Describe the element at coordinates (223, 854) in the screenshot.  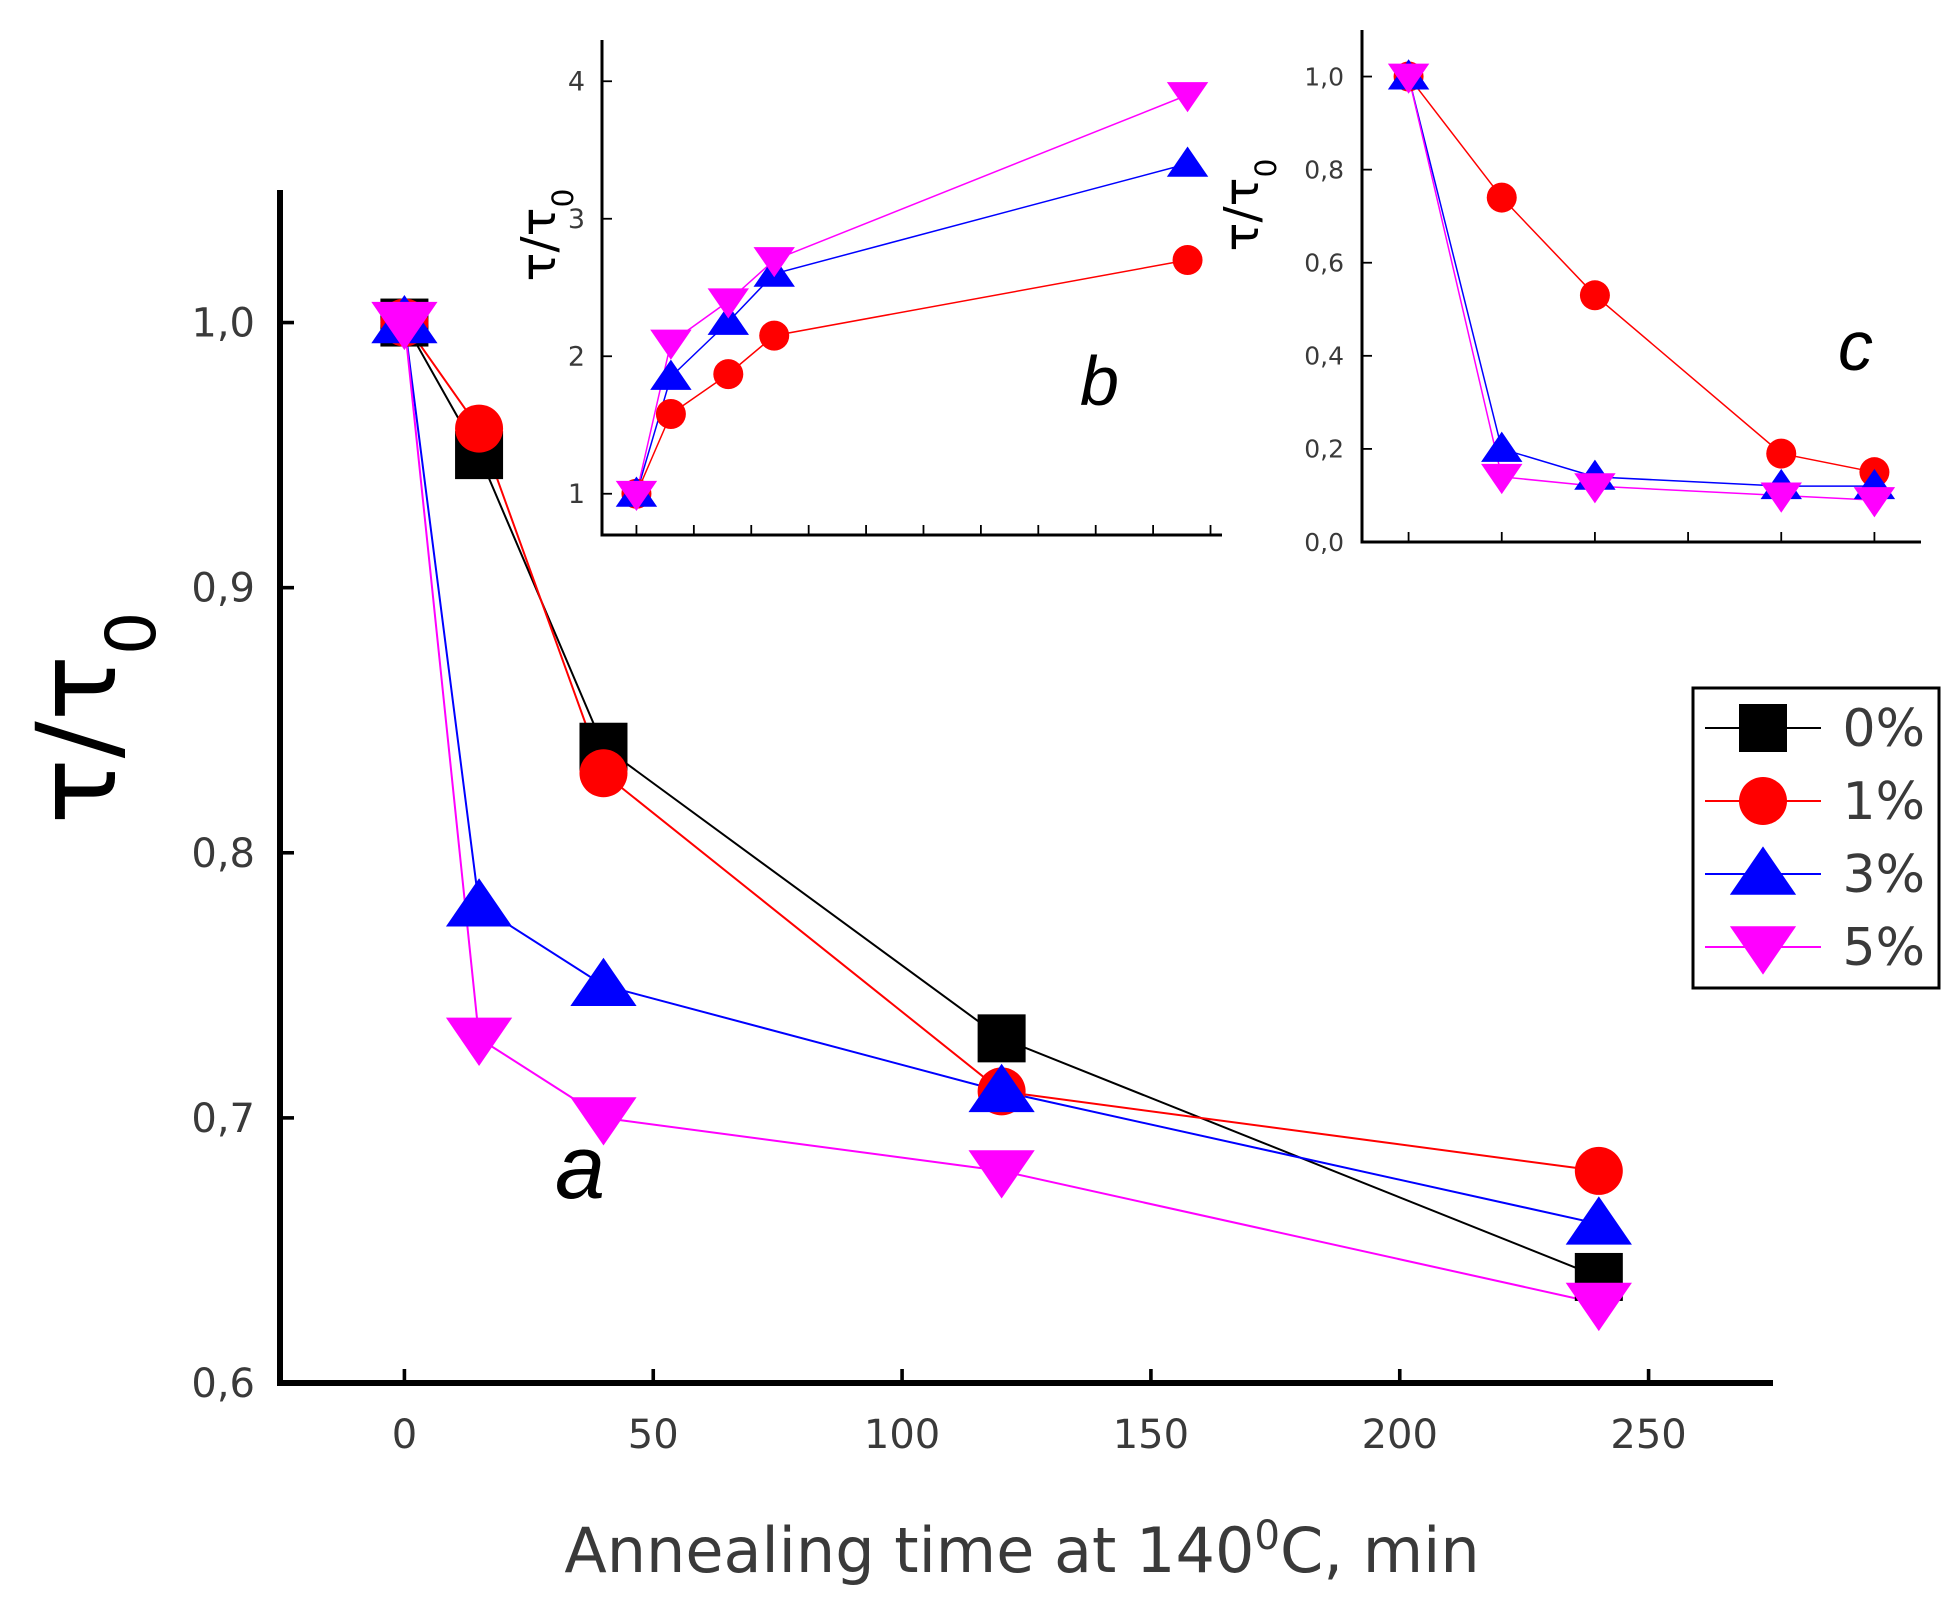
I see `y-tick-label-a: 0,8` at that location.